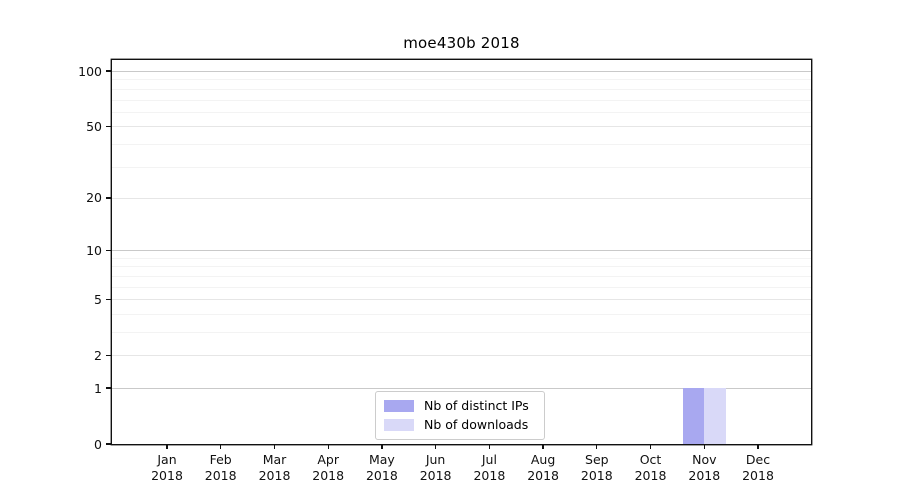 This screenshot has width=900, height=500. Describe the element at coordinates (381, 467) in the screenshot. I see `x-tick-label: May 2018` at that location.